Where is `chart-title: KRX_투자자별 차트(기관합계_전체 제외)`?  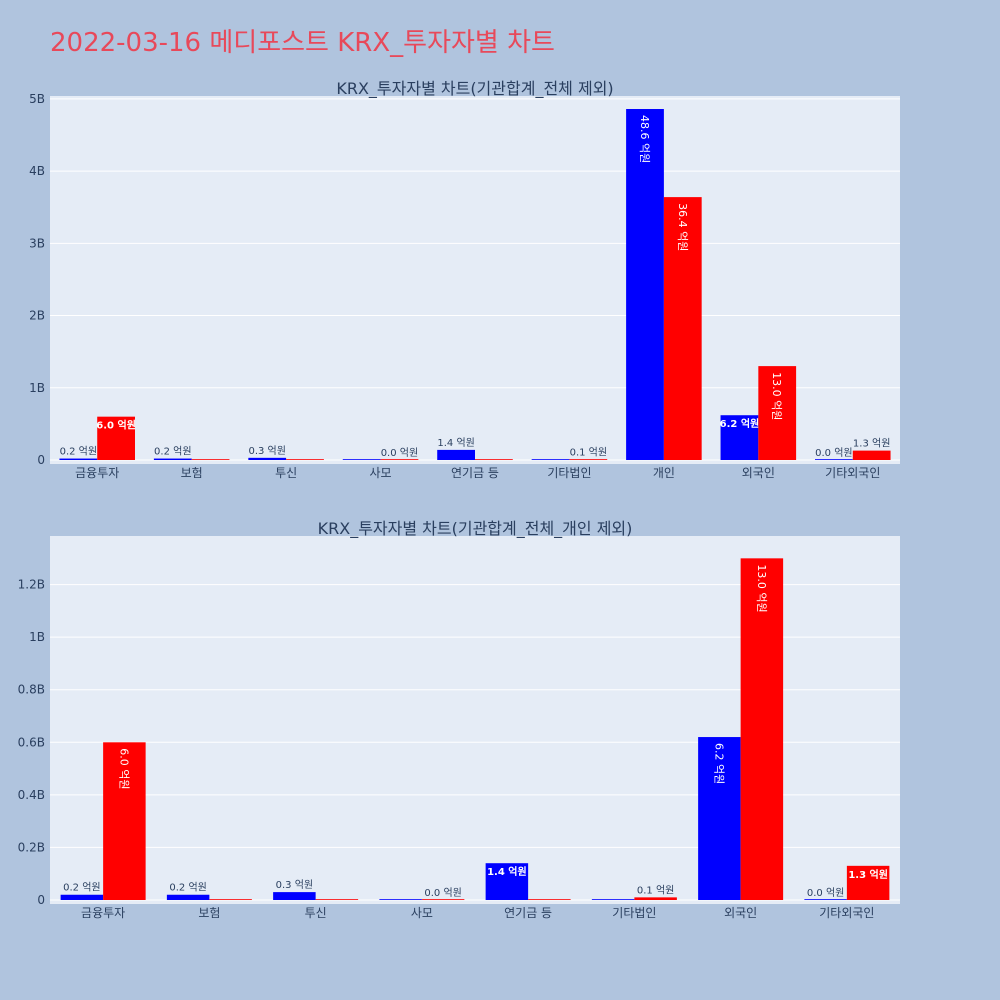 chart-title: KRX_투자자별 차트(기관합계_전체 제외) is located at coordinates (474, 89).